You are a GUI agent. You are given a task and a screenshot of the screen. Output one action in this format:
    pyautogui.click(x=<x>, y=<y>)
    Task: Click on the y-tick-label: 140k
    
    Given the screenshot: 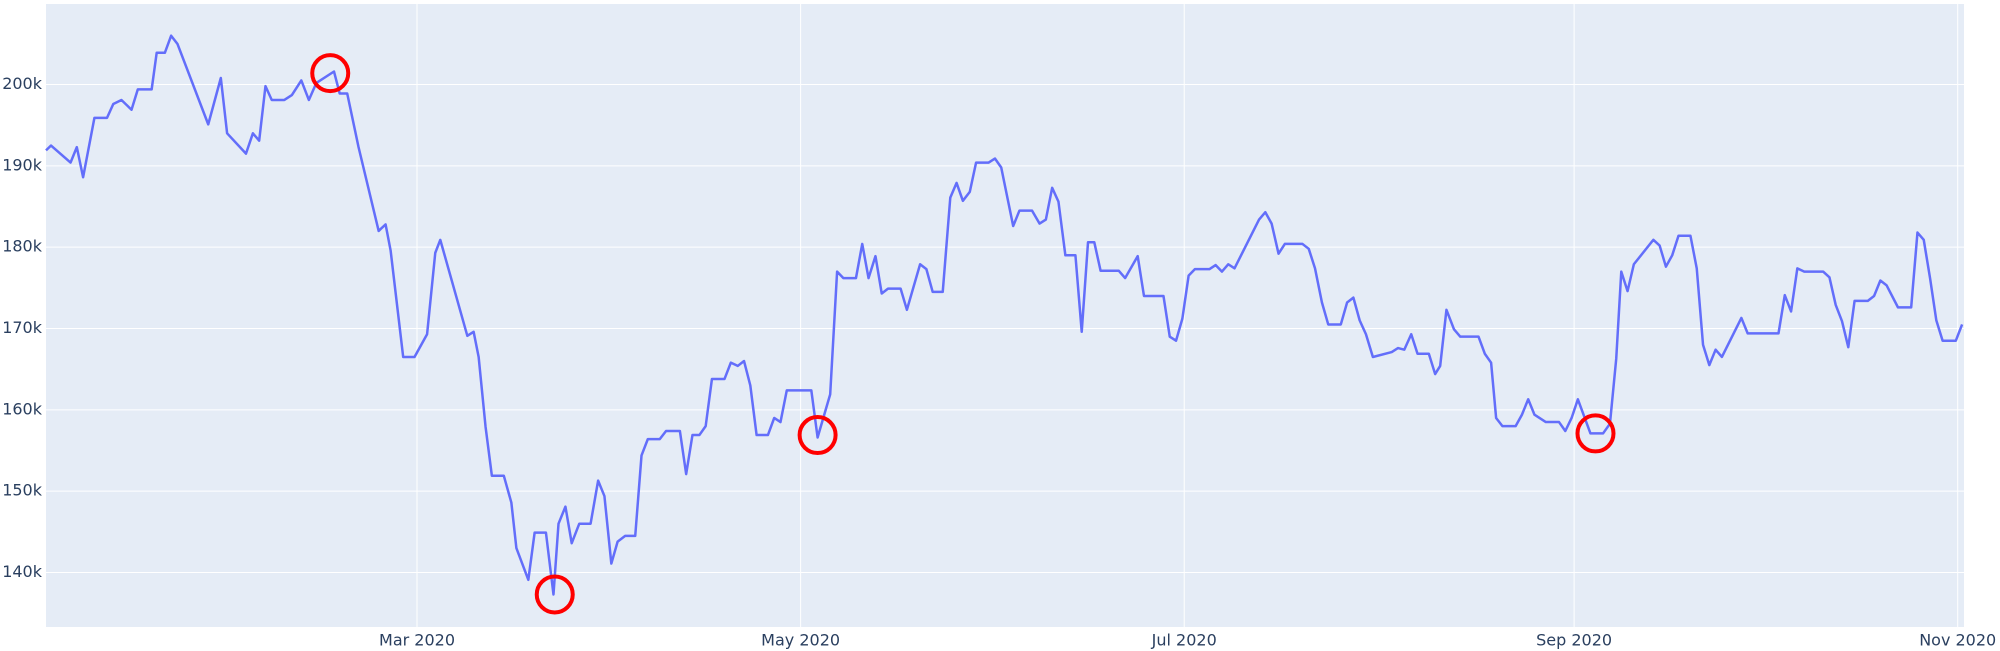 What is the action you would take?
    pyautogui.click(x=22, y=571)
    